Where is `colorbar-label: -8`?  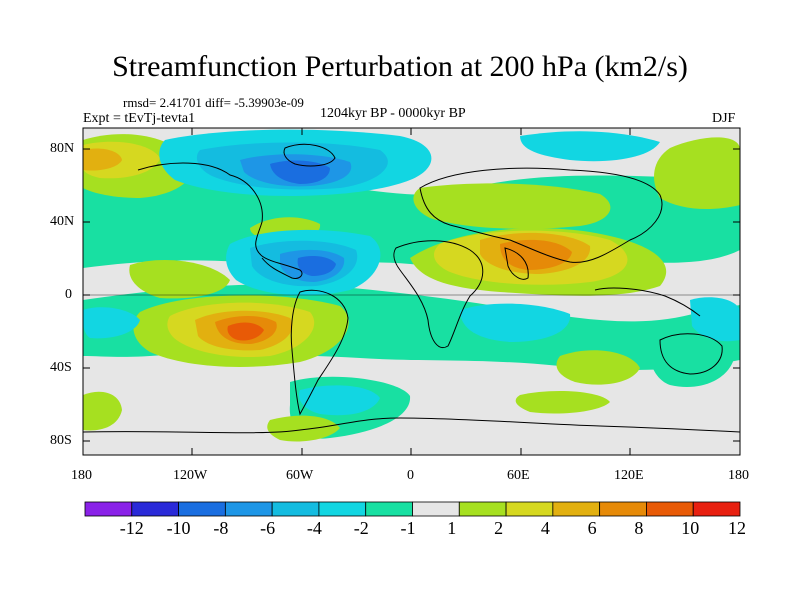
colorbar-label: -8 is located at coordinates (221, 528).